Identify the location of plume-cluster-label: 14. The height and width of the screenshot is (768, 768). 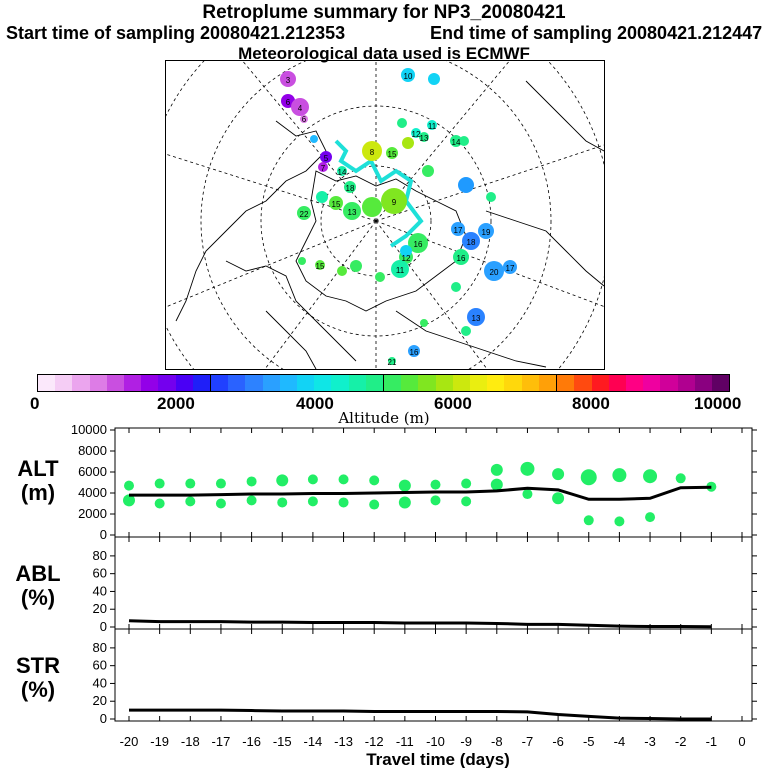
(456, 142).